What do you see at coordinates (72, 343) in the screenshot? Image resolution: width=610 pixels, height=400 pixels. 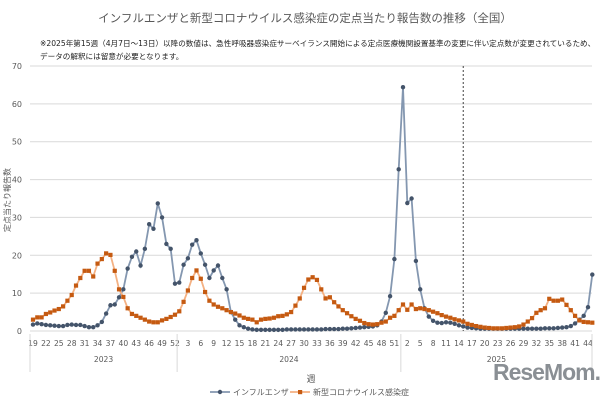 I see `x-tick-label: 28` at bounding box center [72, 343].